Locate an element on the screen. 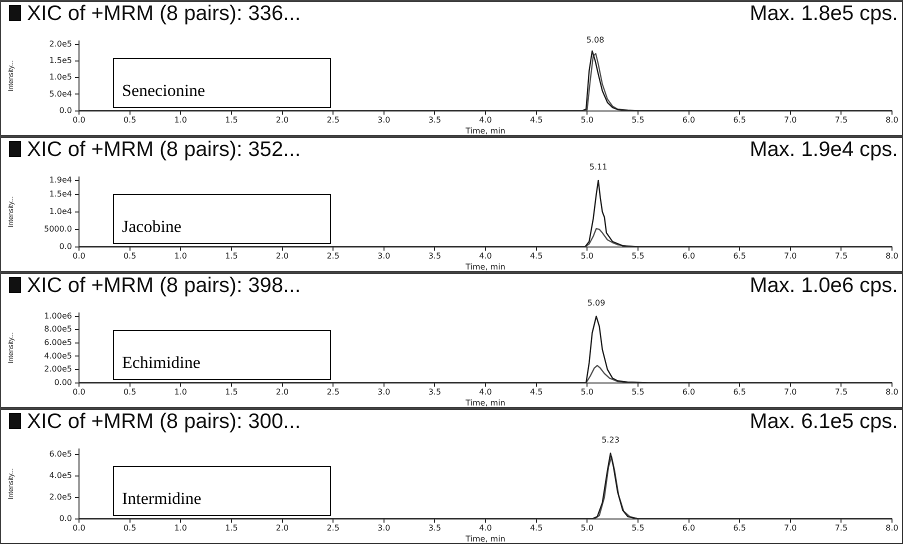 The width and height of the screenshot is (905, 550). label-box: Senecionine is located at coordinates (222, 83).